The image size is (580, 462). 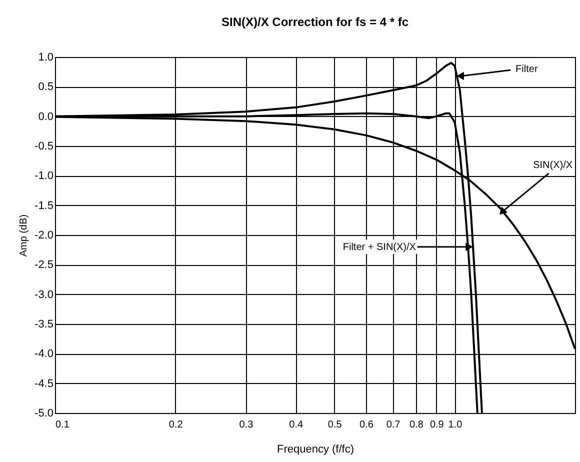 I want to click on y-tick-label: -4.0, so click(x=44, y=354).